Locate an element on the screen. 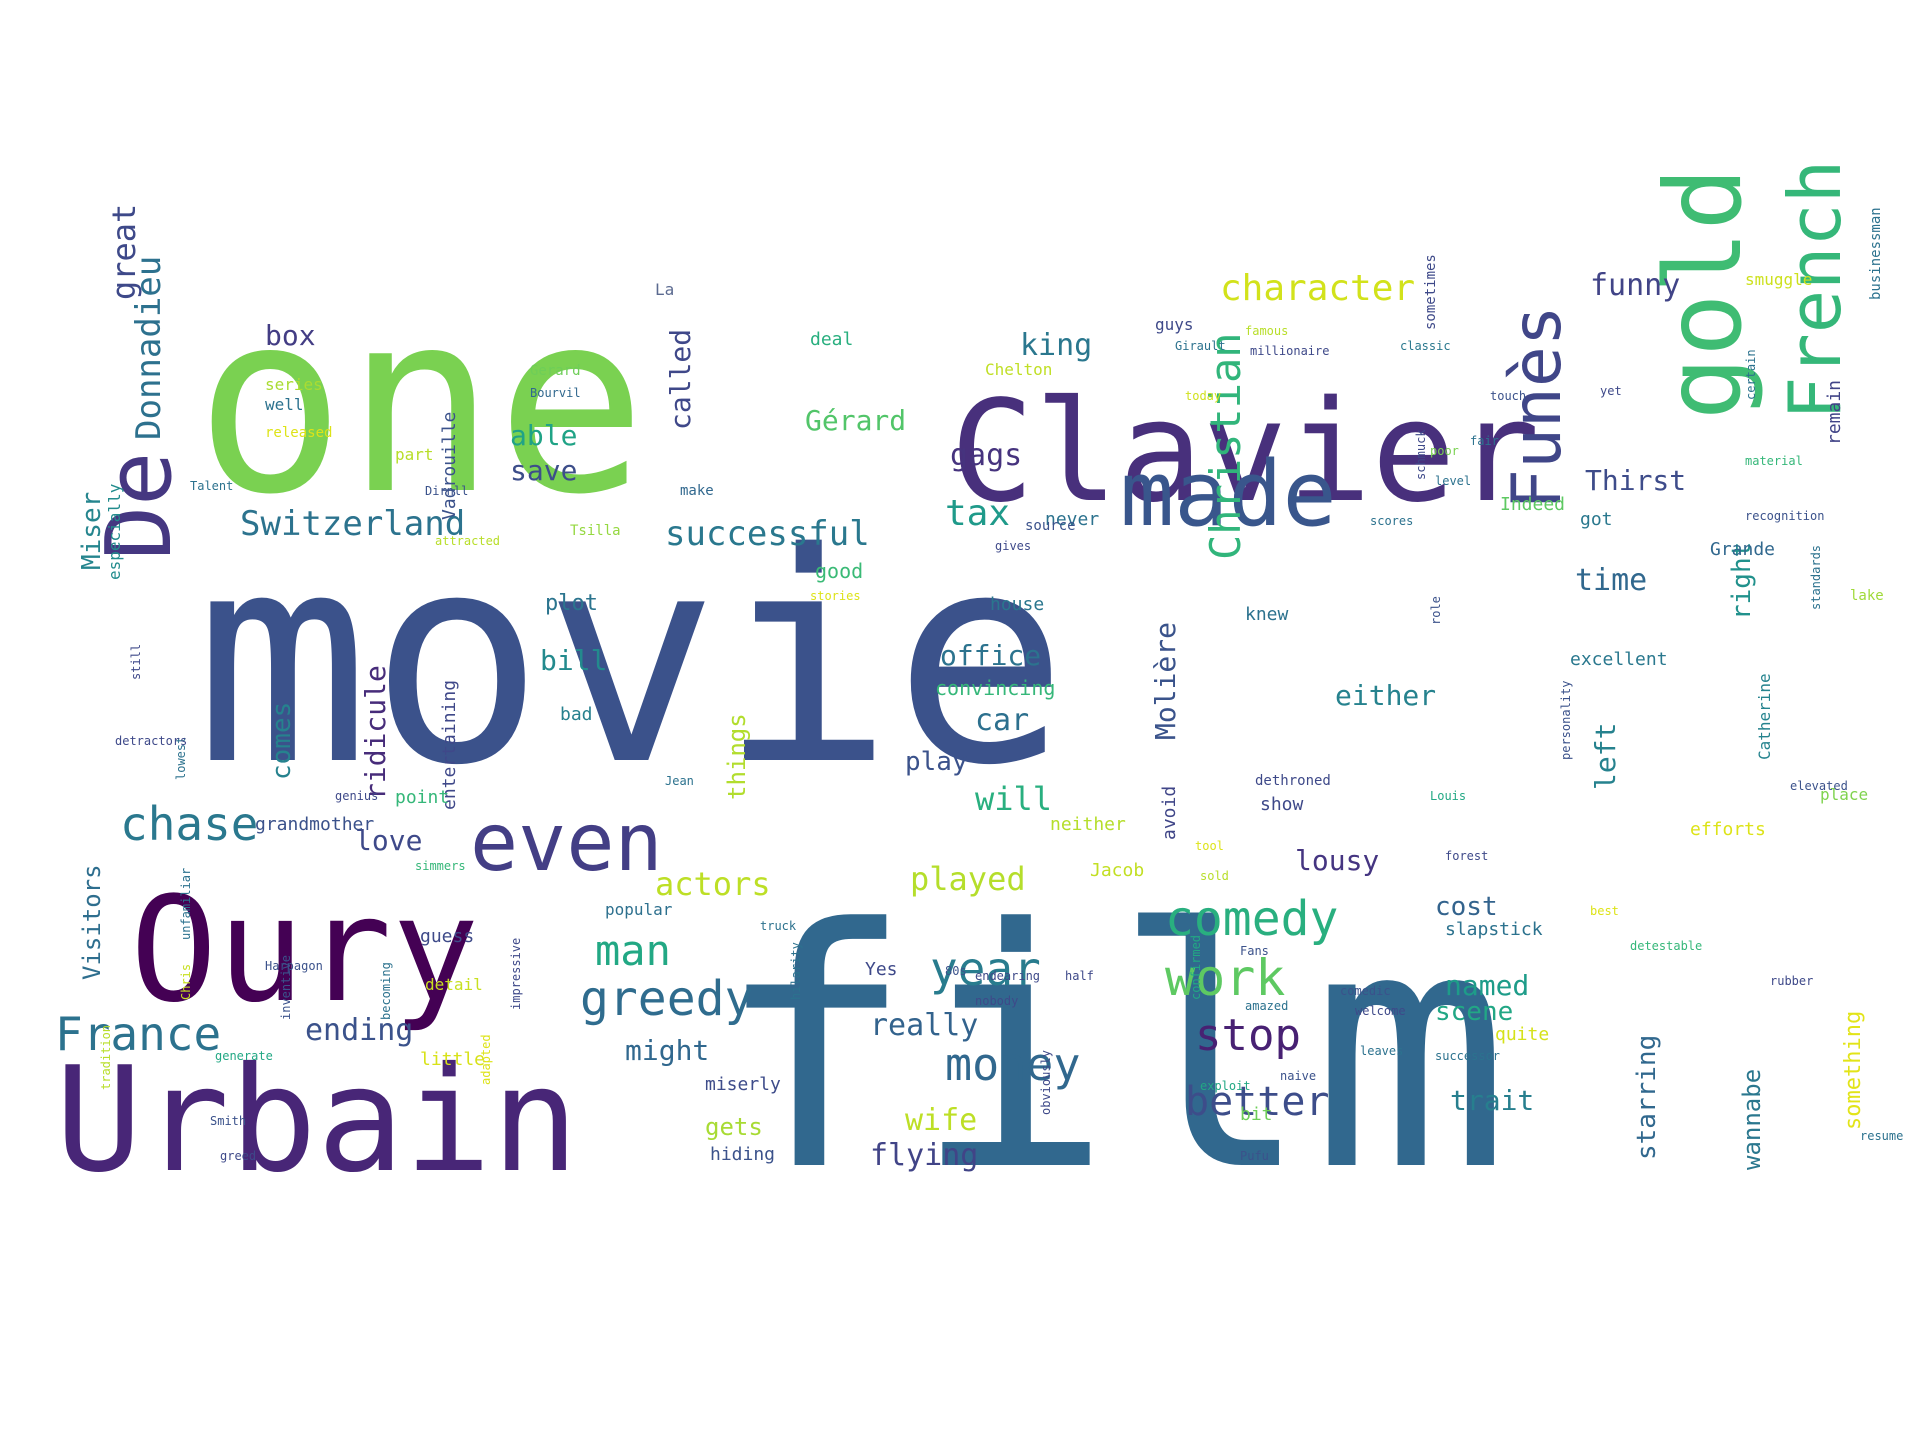 Image resolution: width=1920 pixels, height=1440 pixels. word-catherine: Catherine is located at coordinates (1764, 716).